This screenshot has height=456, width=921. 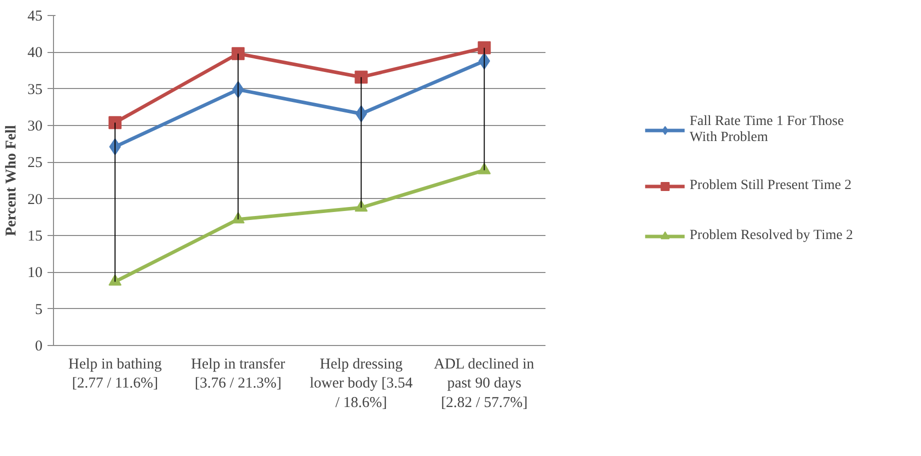 I want to click on y-tick-label: 45, so click(x=35, y=16).